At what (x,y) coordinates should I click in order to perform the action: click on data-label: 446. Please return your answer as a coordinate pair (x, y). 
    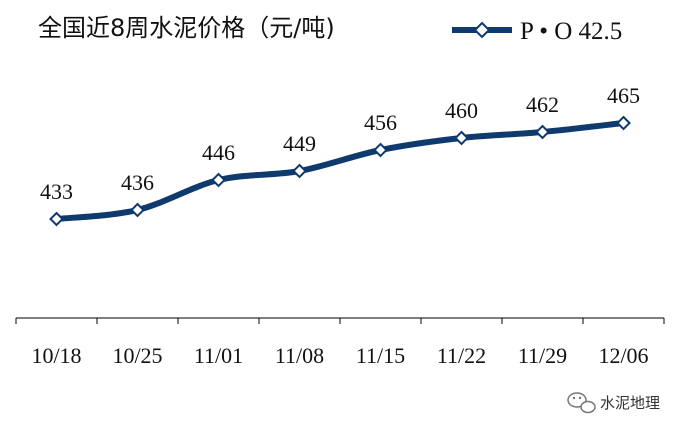
    Looking at the image, I should click on (218, 152).